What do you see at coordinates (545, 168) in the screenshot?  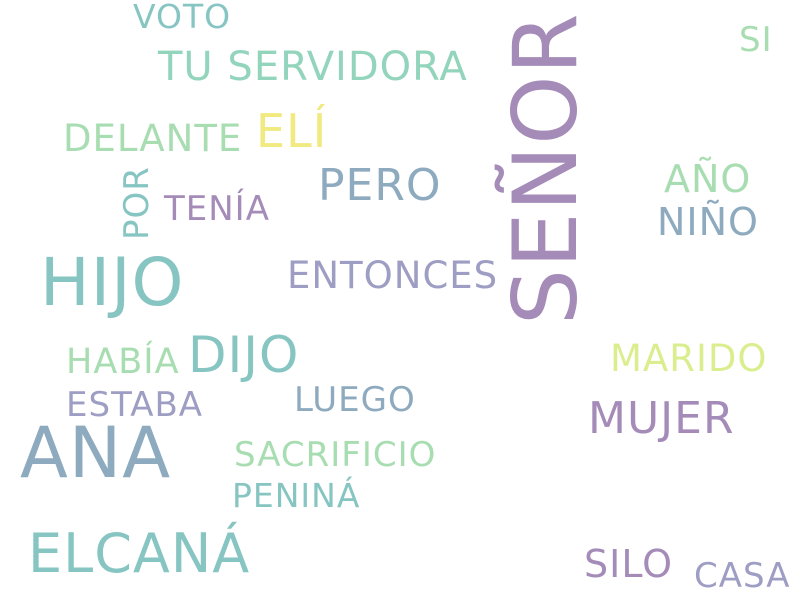 I see `word-senor: SEÑOR` at bounding box center [545, 168].